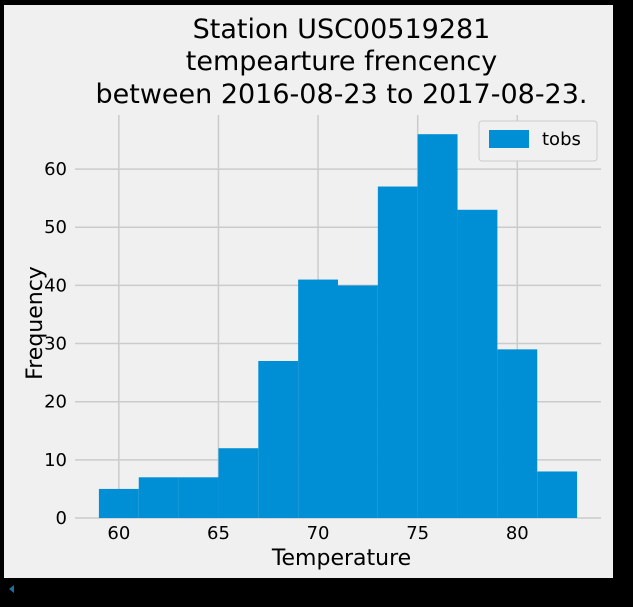 The height and width of the screenshot is (607, 633). What do you see at coordinates (55, 460) in the screenshot?
I see `y-tick-label: 10` at bounding box center [55, 460].